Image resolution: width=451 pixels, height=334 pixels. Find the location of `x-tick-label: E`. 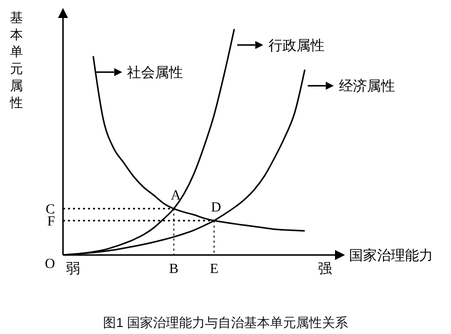

x-tick-label: E is located at coordinates (214, 269).